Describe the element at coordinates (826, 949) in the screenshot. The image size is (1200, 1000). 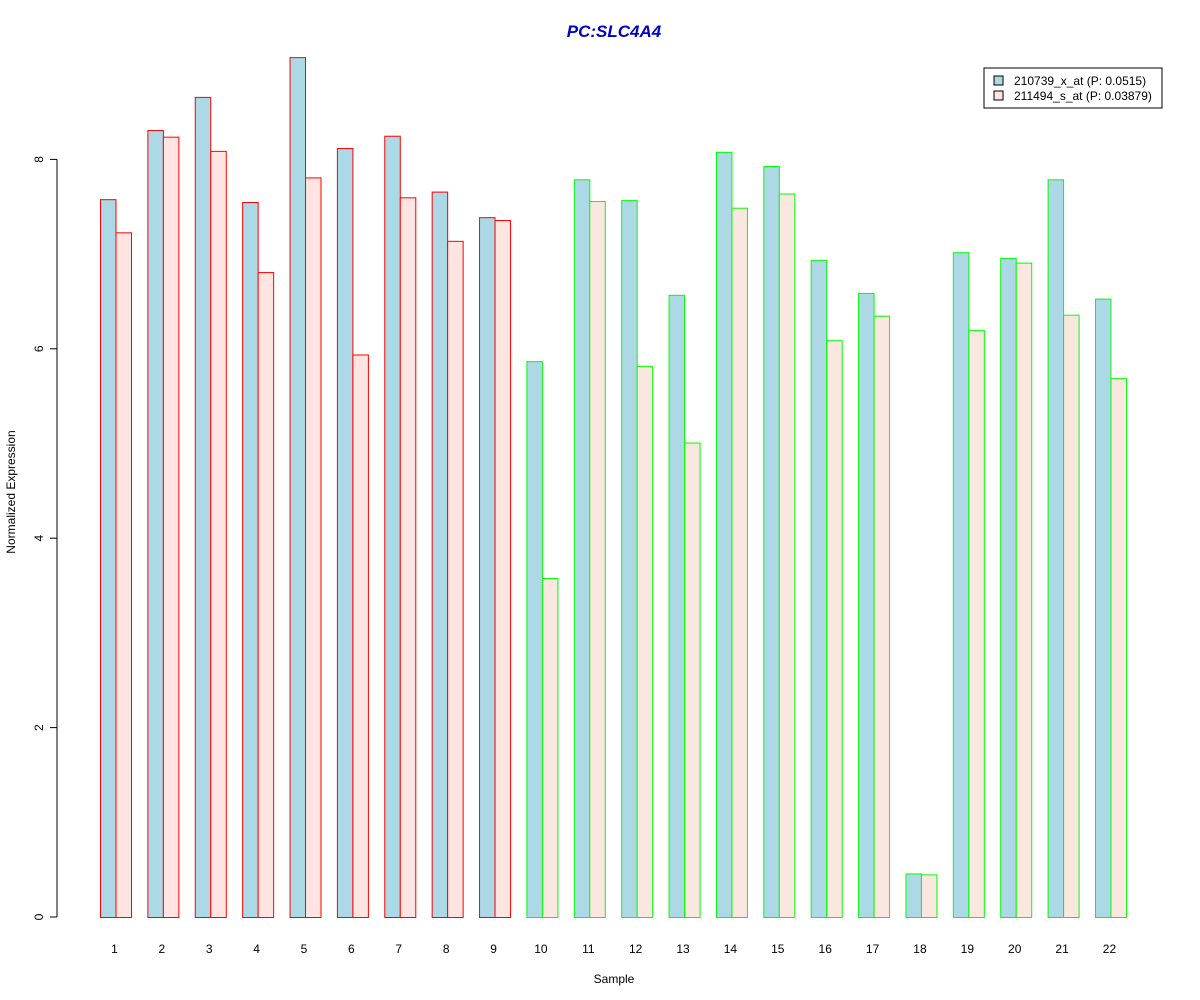
I see `x-tick-label: 16` at that location.